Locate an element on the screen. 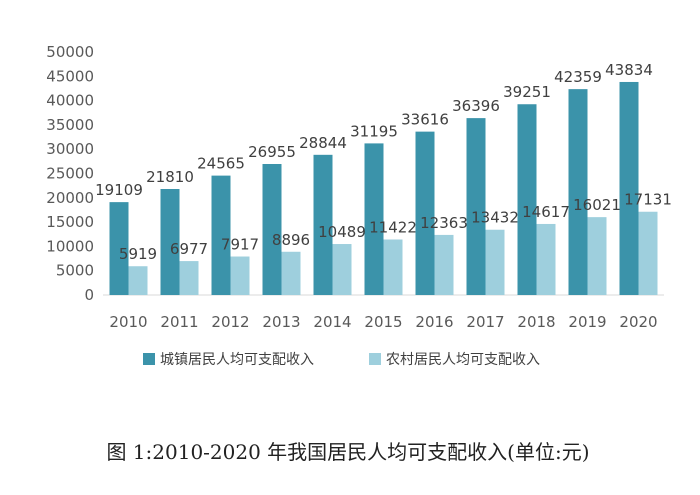 The image size is (700, 495). x-tick-label: 2010 is located at coordinates (128, 322).